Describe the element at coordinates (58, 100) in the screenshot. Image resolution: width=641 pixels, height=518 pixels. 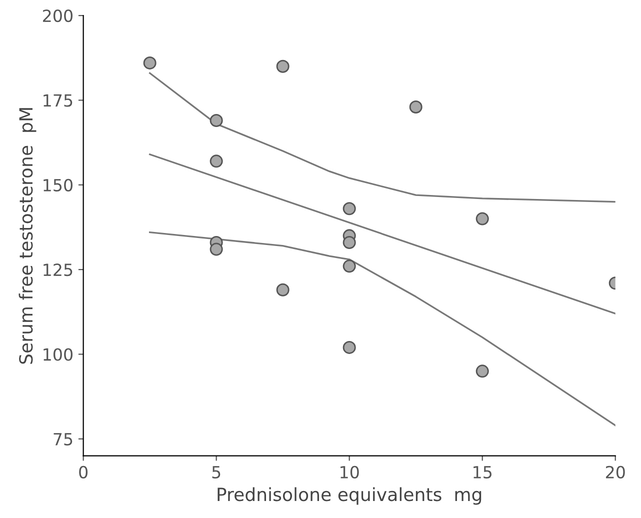
I see `y-tick-label: 175` at that location.